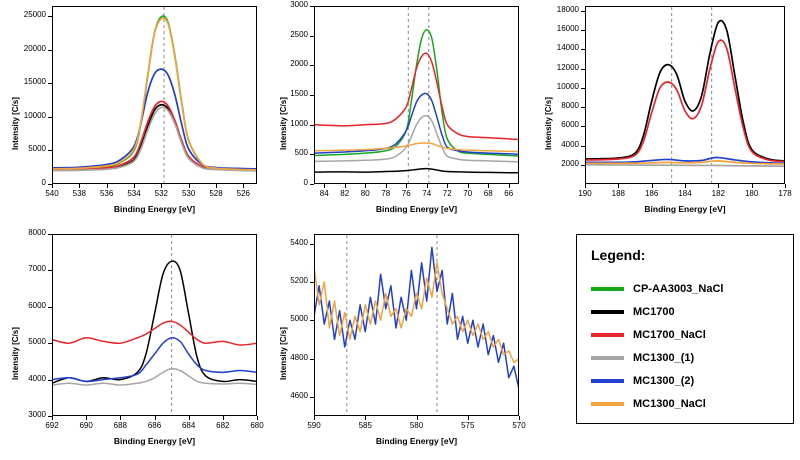 The image size is (800, 460). I want to click on x-tick-label: 682, so click(223, 425).